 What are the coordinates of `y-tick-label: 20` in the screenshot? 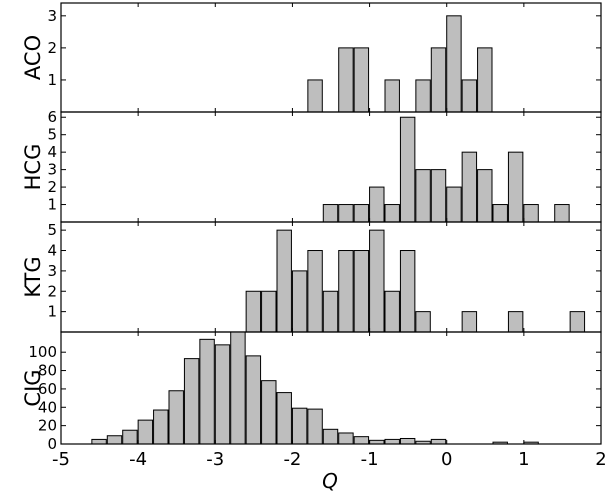 It's located at (47, 426).